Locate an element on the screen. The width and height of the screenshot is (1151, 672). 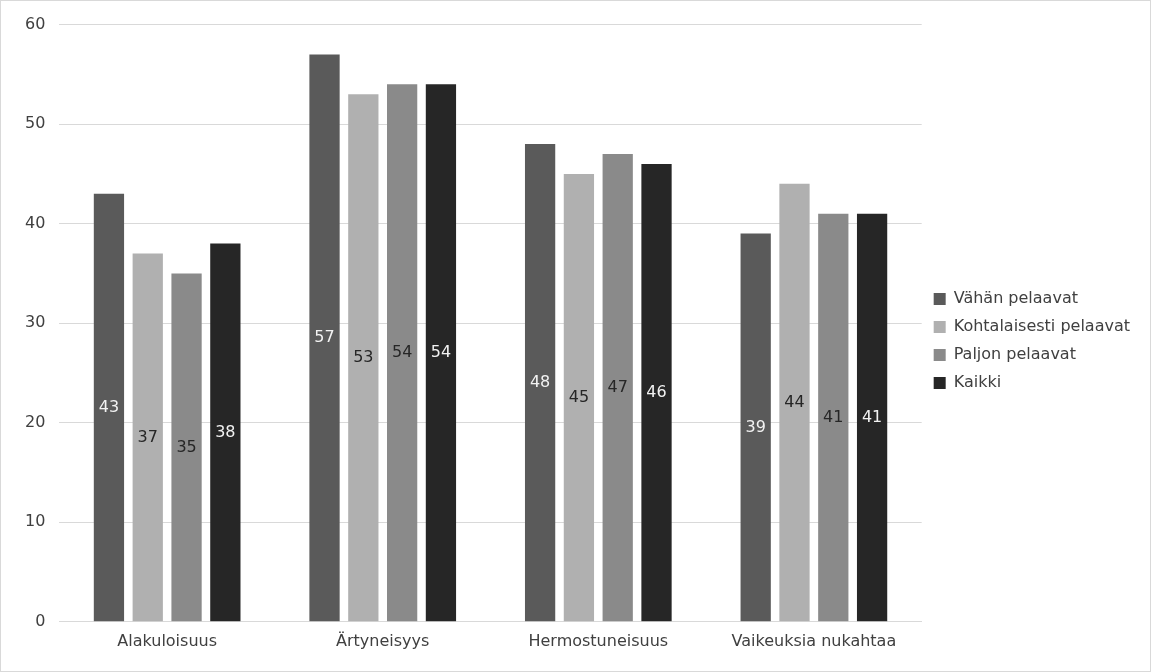
legend-label: Kohtalaisesti pelaavat is located at coordinates (1042, 326).